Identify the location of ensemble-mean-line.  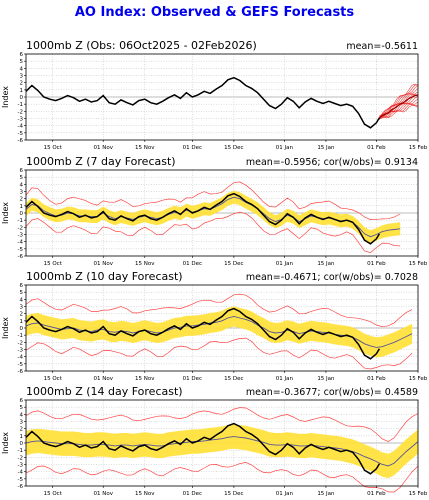
(399, 106).